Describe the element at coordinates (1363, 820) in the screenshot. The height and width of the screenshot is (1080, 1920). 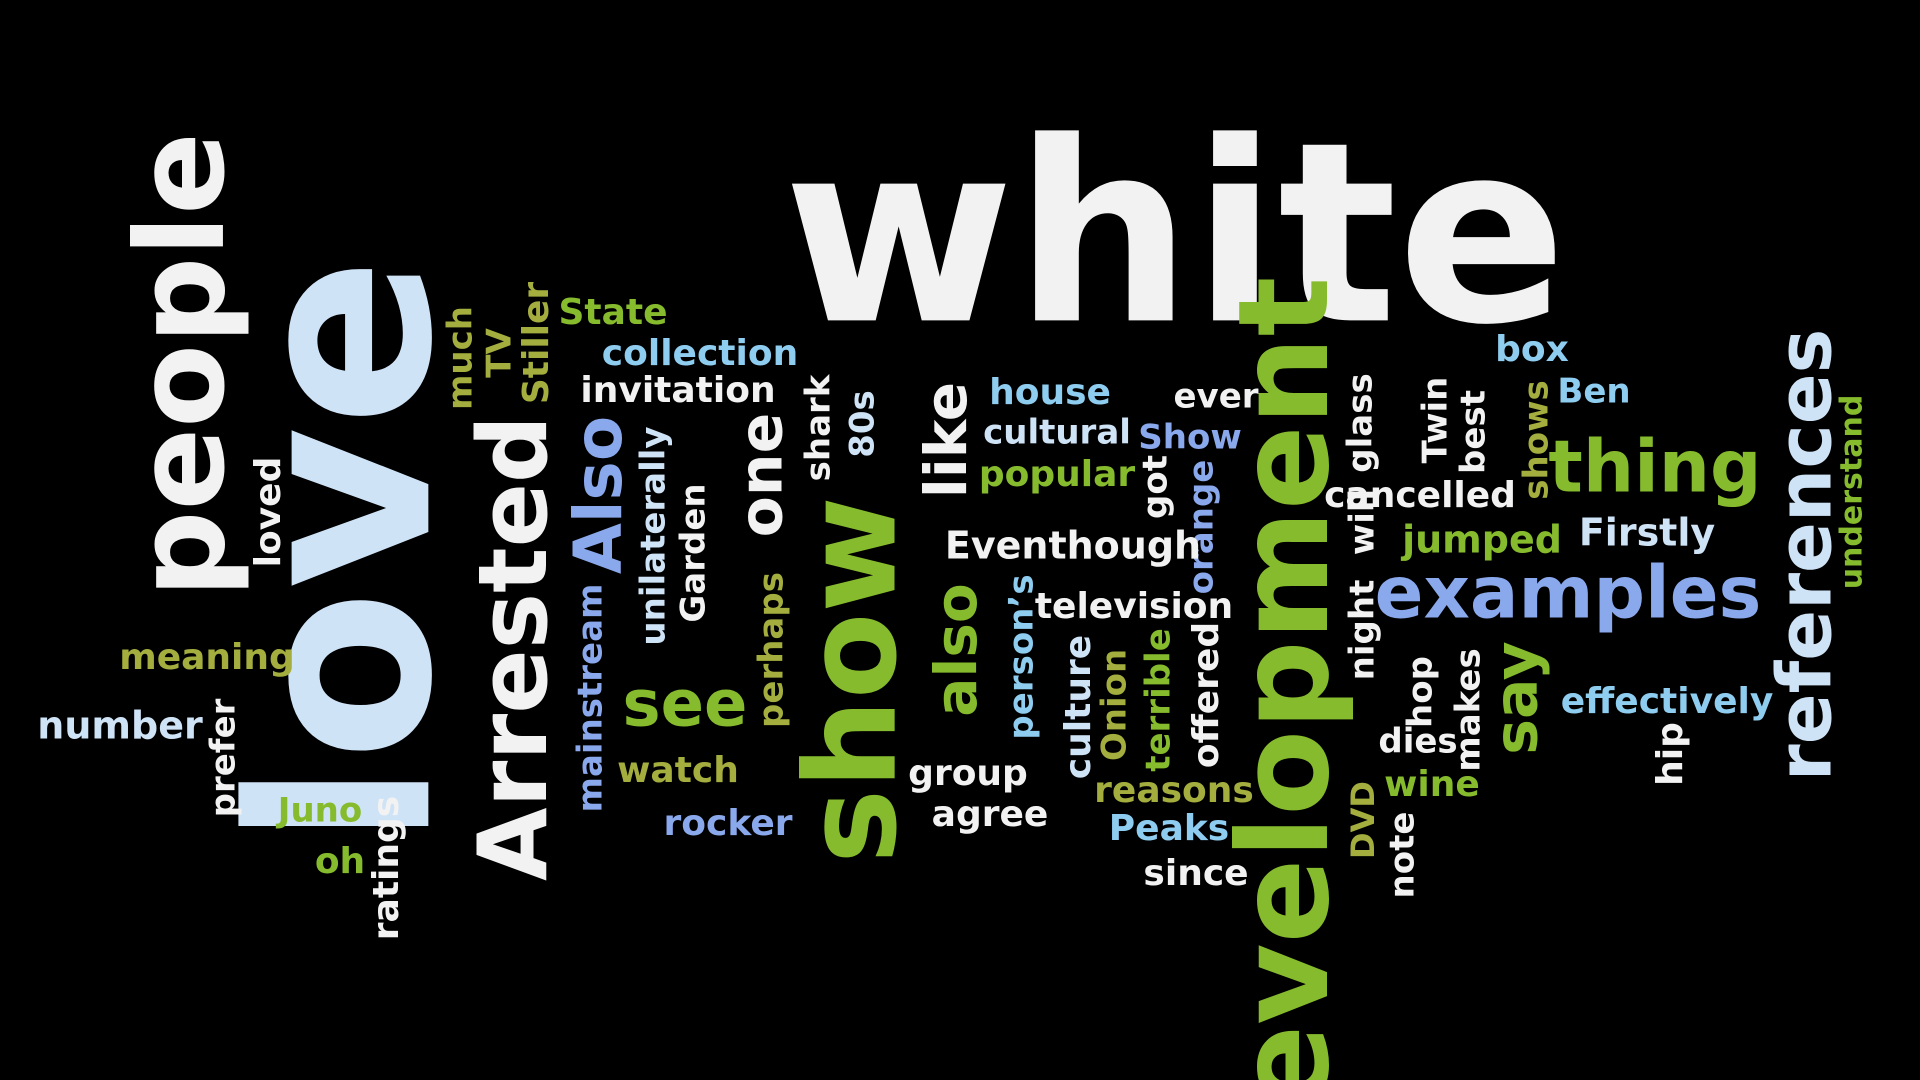
I see `word-dvd: DVD` at that location.